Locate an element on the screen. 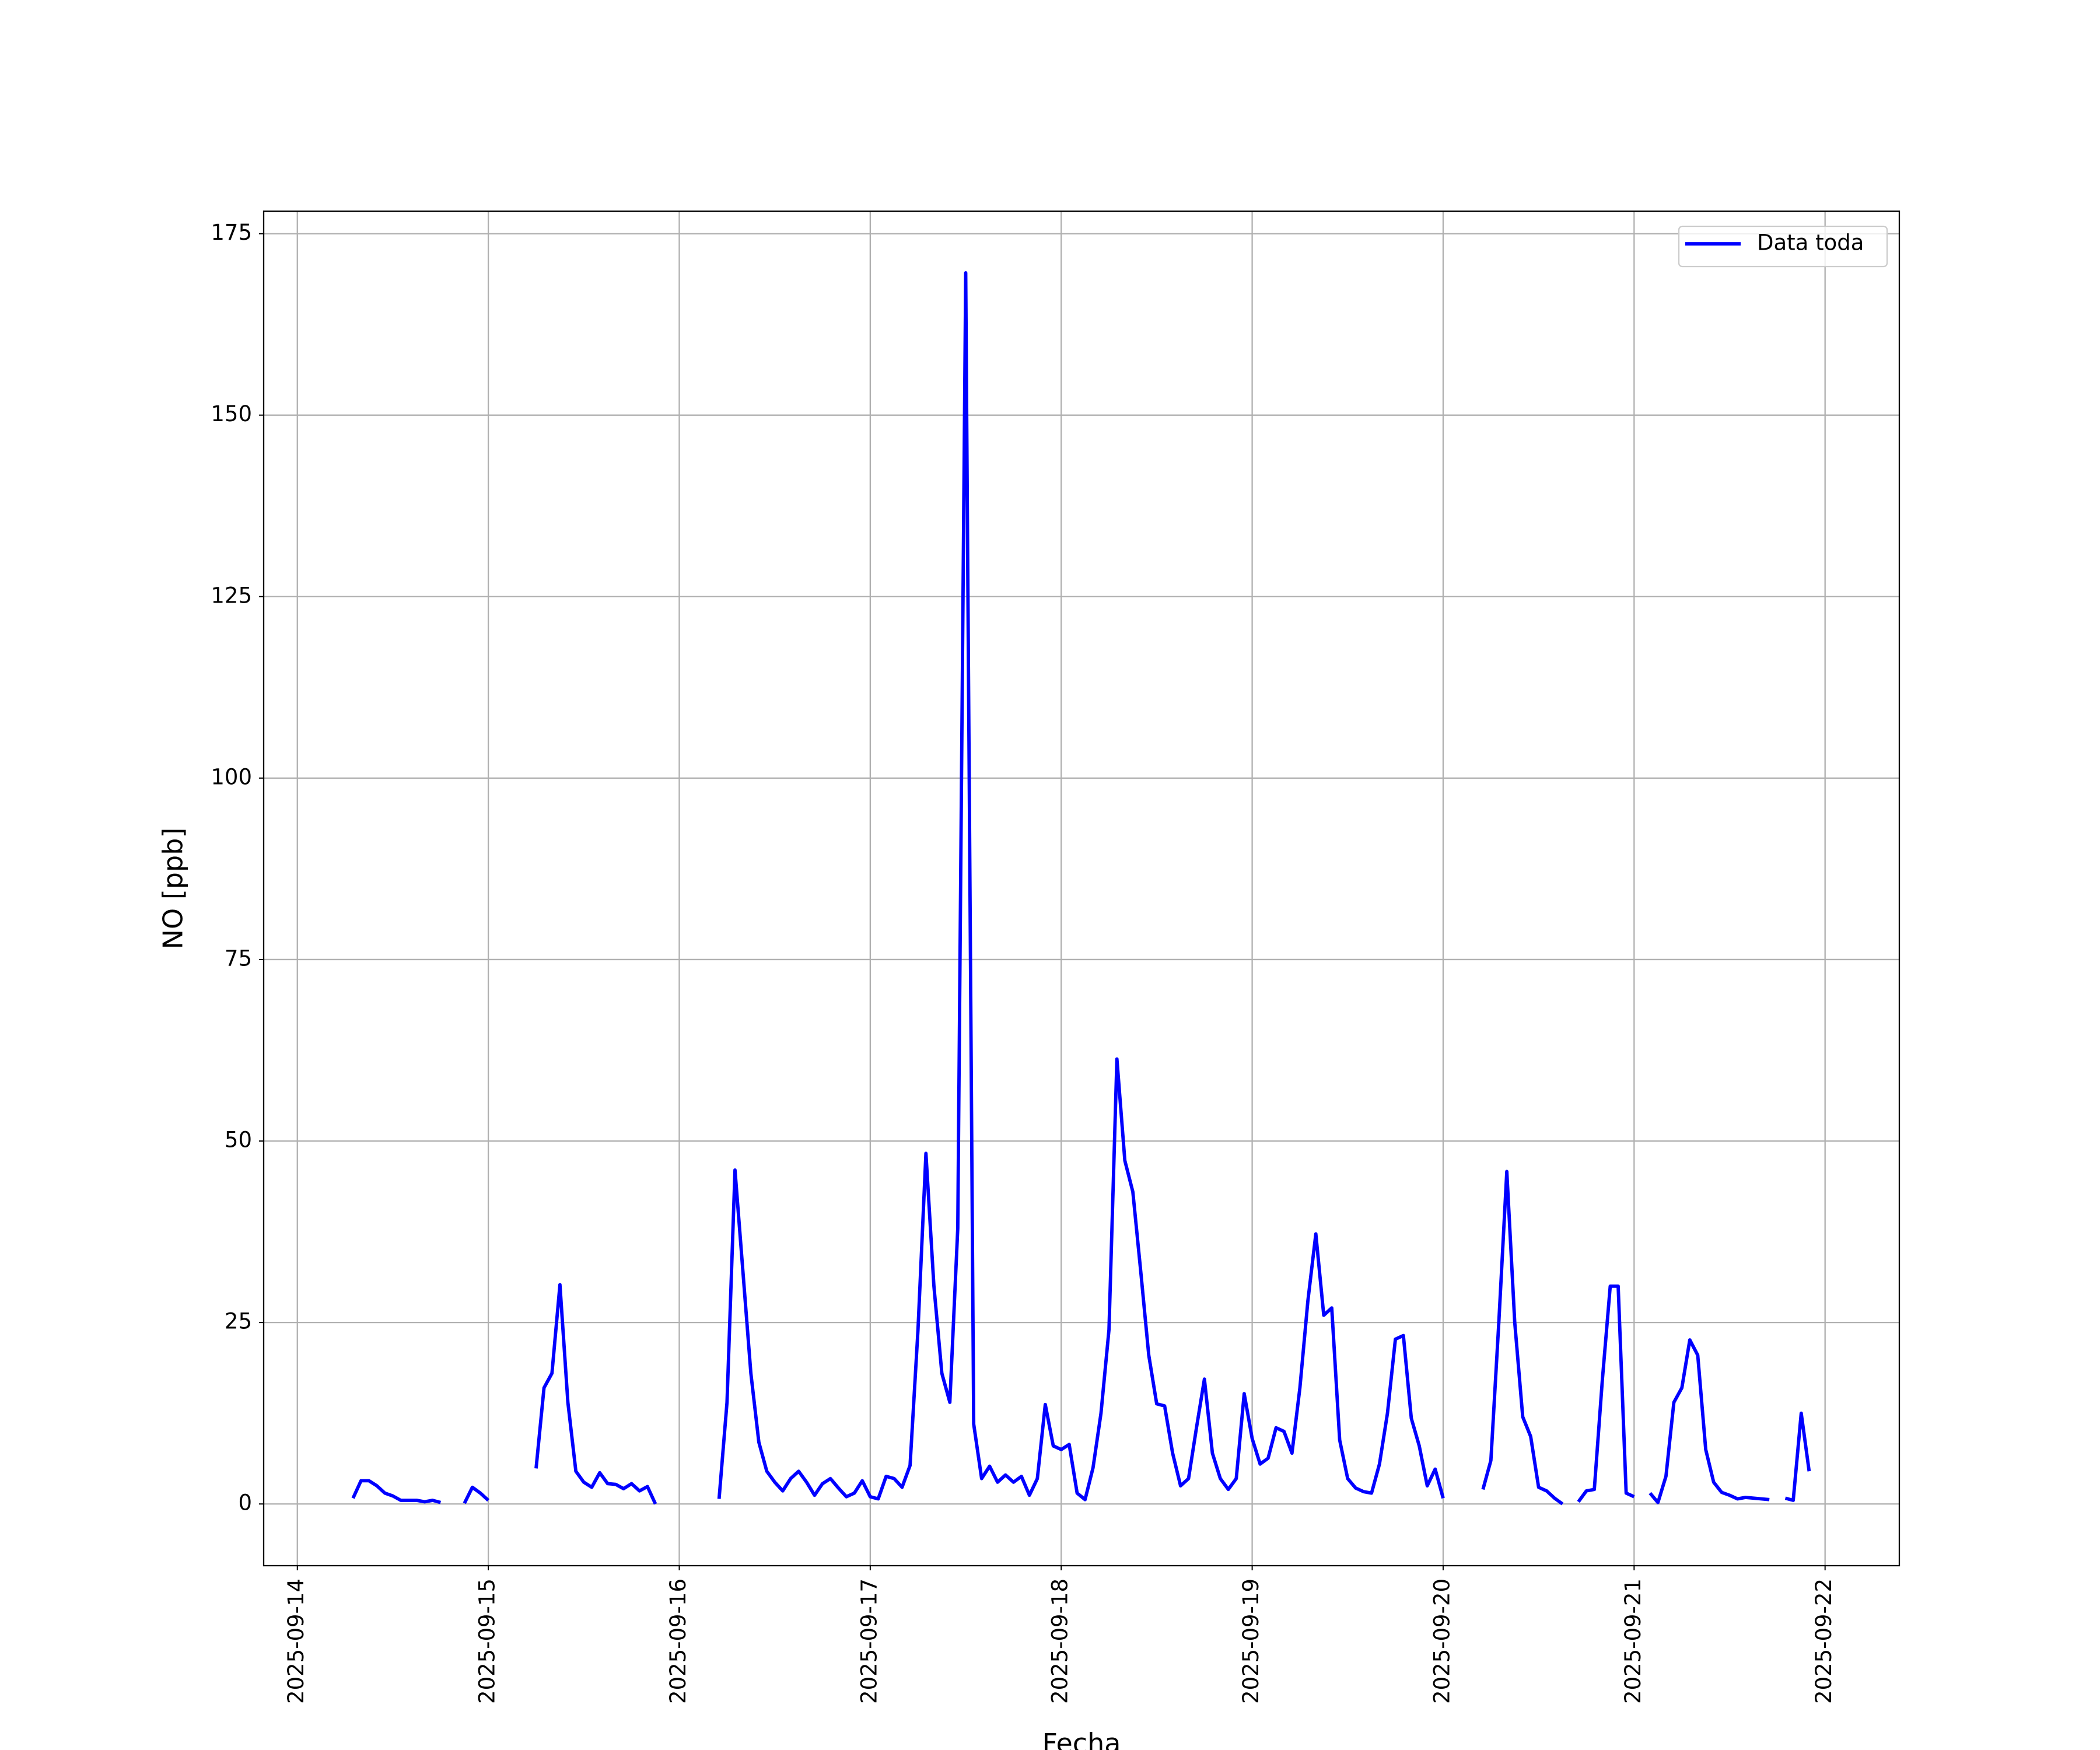 This screenshot has height=1750, width=2100. y-tick-label: 150 is located at coordinates (231, 413).